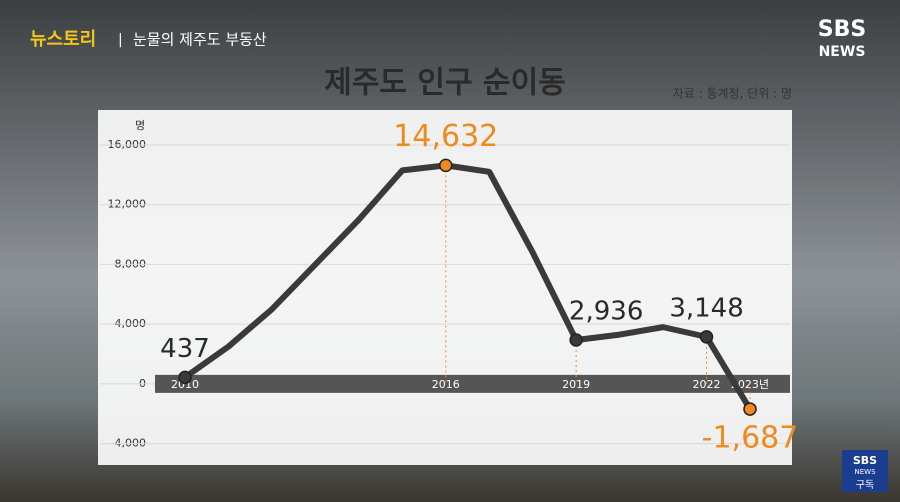  I want to click on value-label: 2,936, so click(606, 312).